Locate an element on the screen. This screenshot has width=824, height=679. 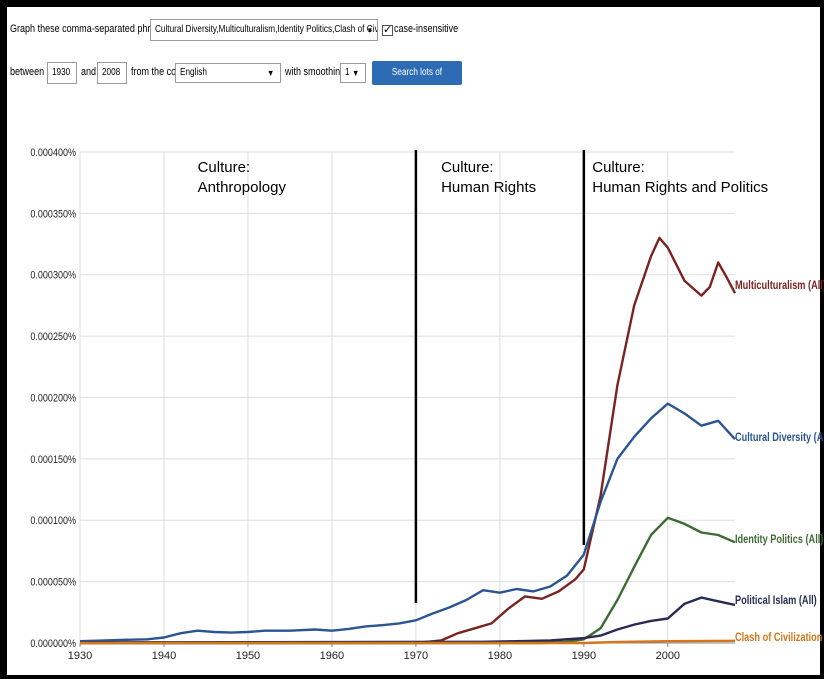
y-tick-label: 0.000250% is located at coordinates (53, 337).